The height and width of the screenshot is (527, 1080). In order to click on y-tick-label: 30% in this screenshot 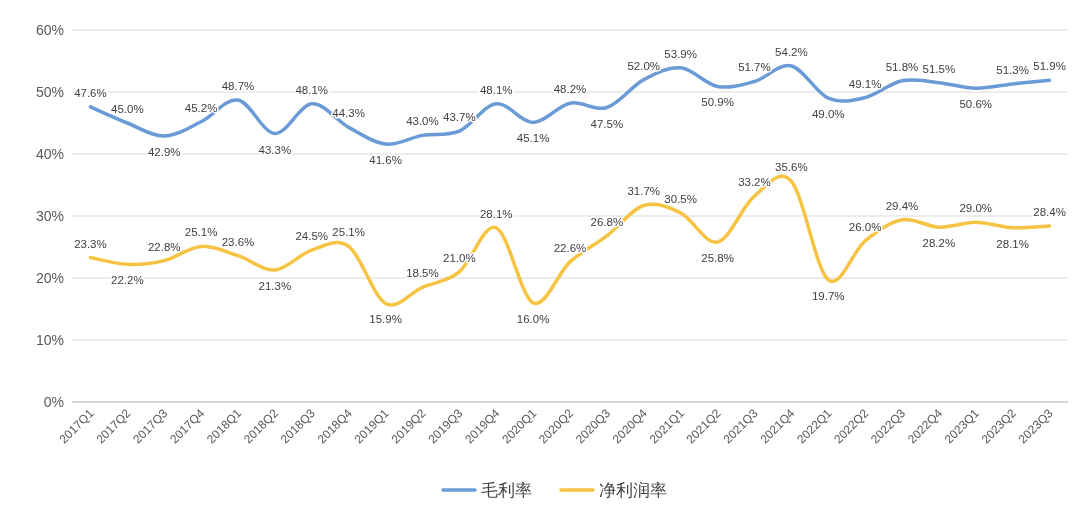, I will do `click(49, 216)`.